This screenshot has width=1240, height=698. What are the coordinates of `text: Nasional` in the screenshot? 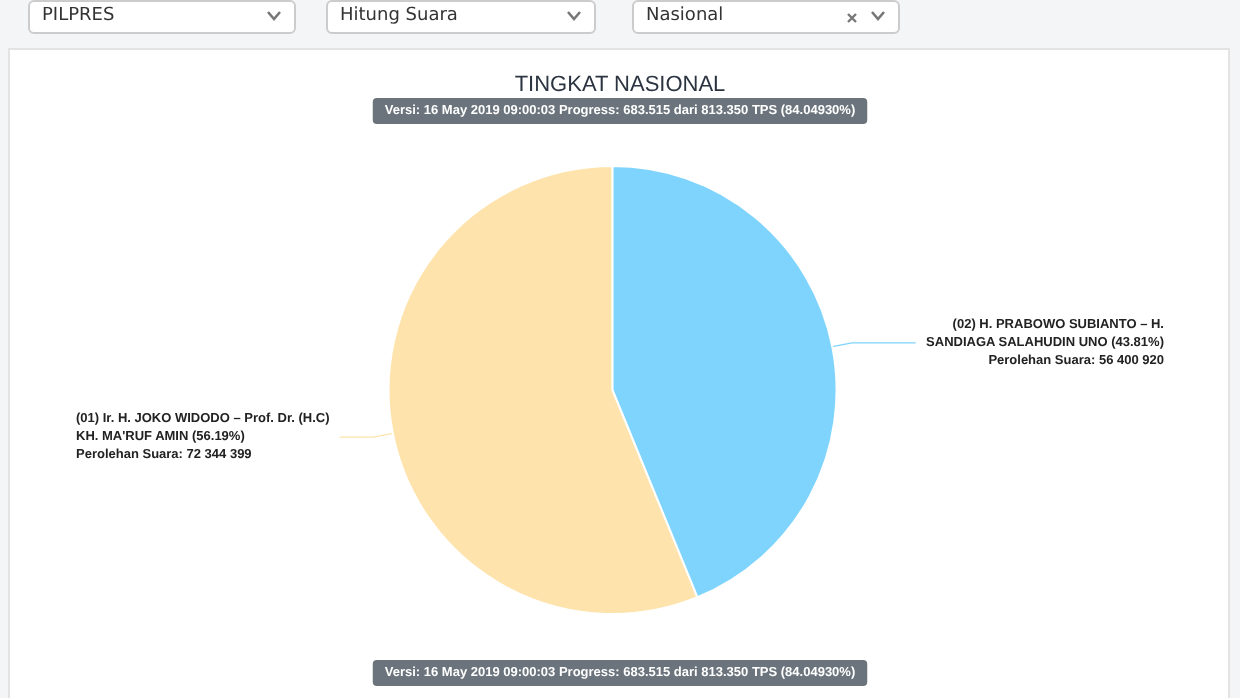 It's located at (766, 17).